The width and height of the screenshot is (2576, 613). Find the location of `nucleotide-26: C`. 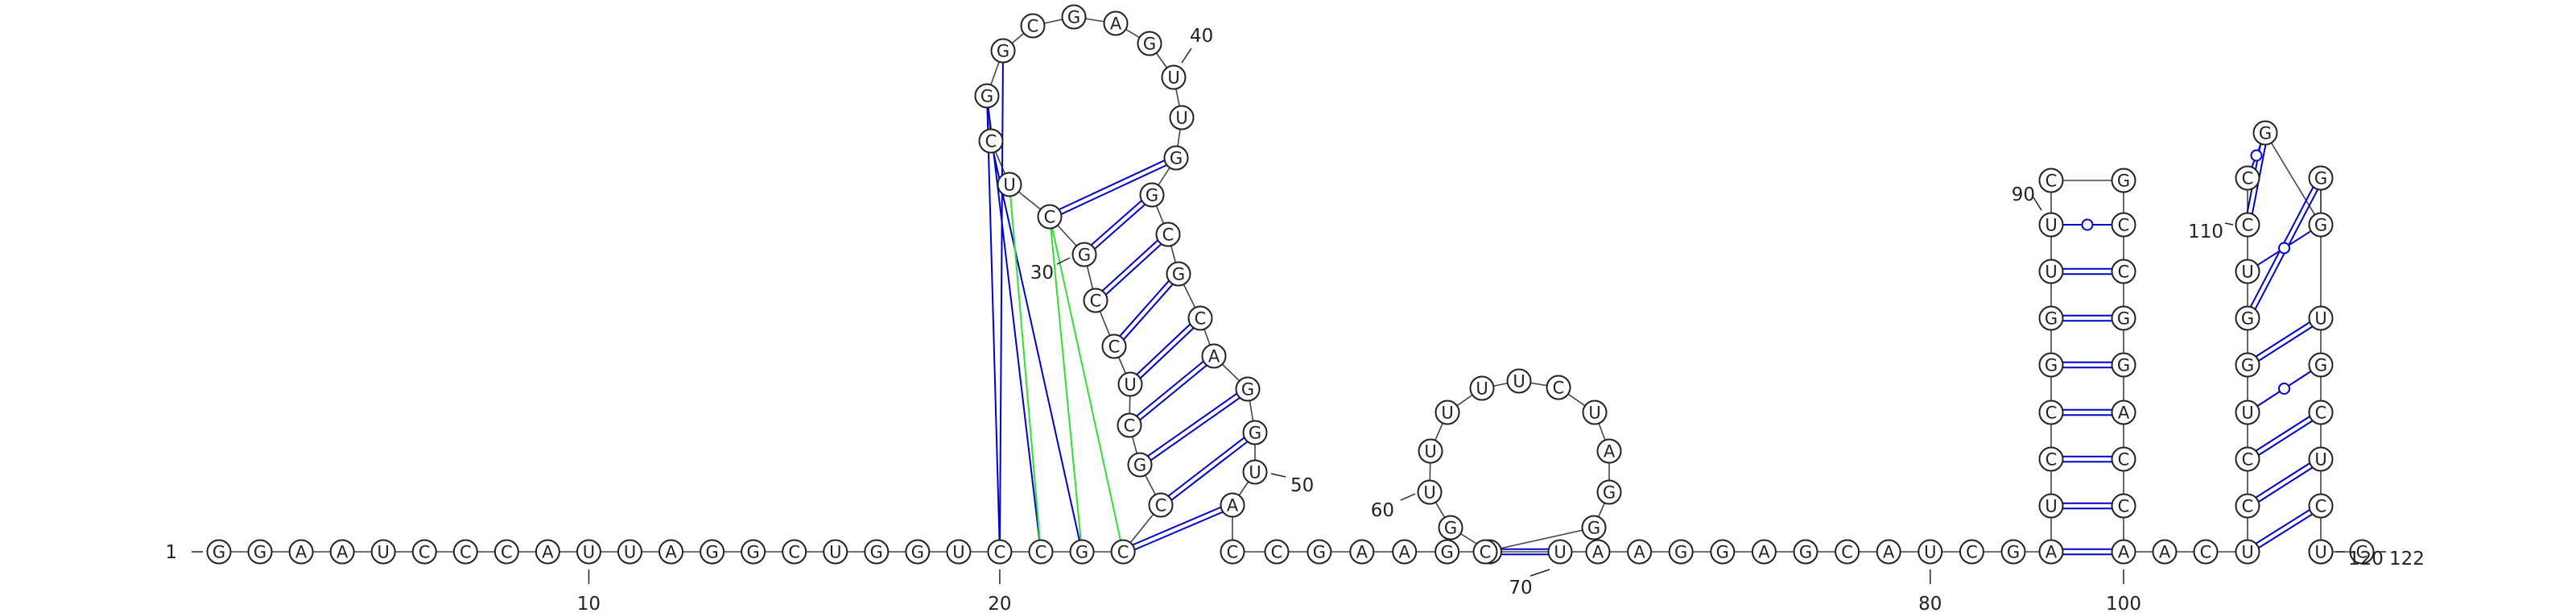

nucleotide-26: C is located at coordinates (1129, 425).